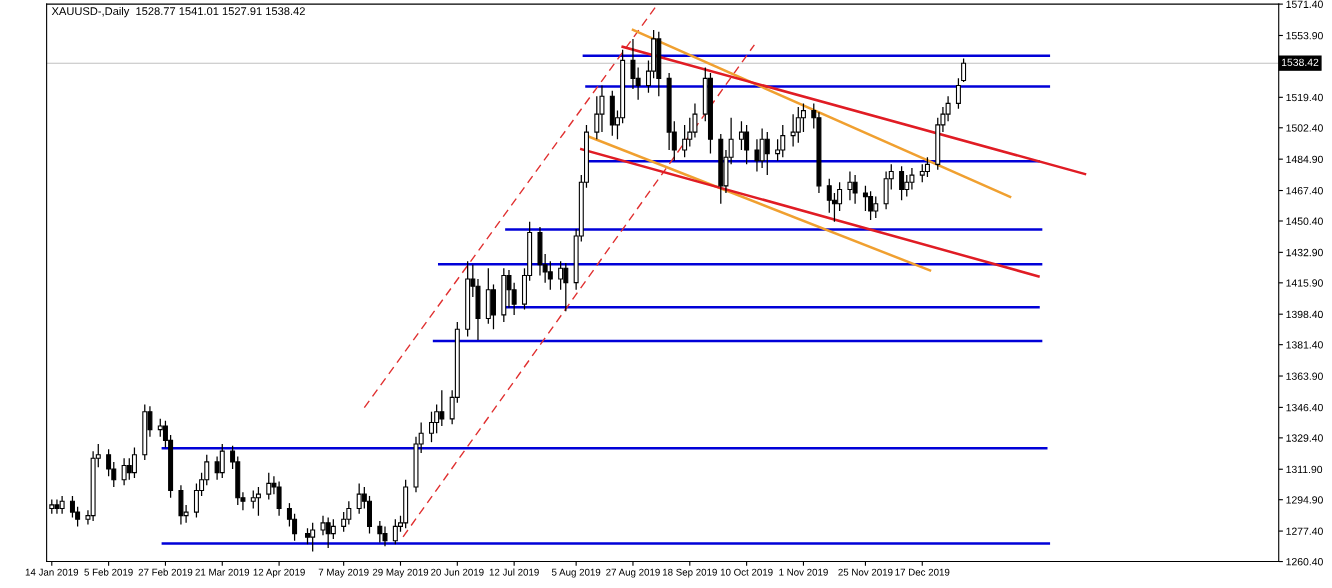  I want to click on y-tick-label: 1329.40, so click(1304, 438).